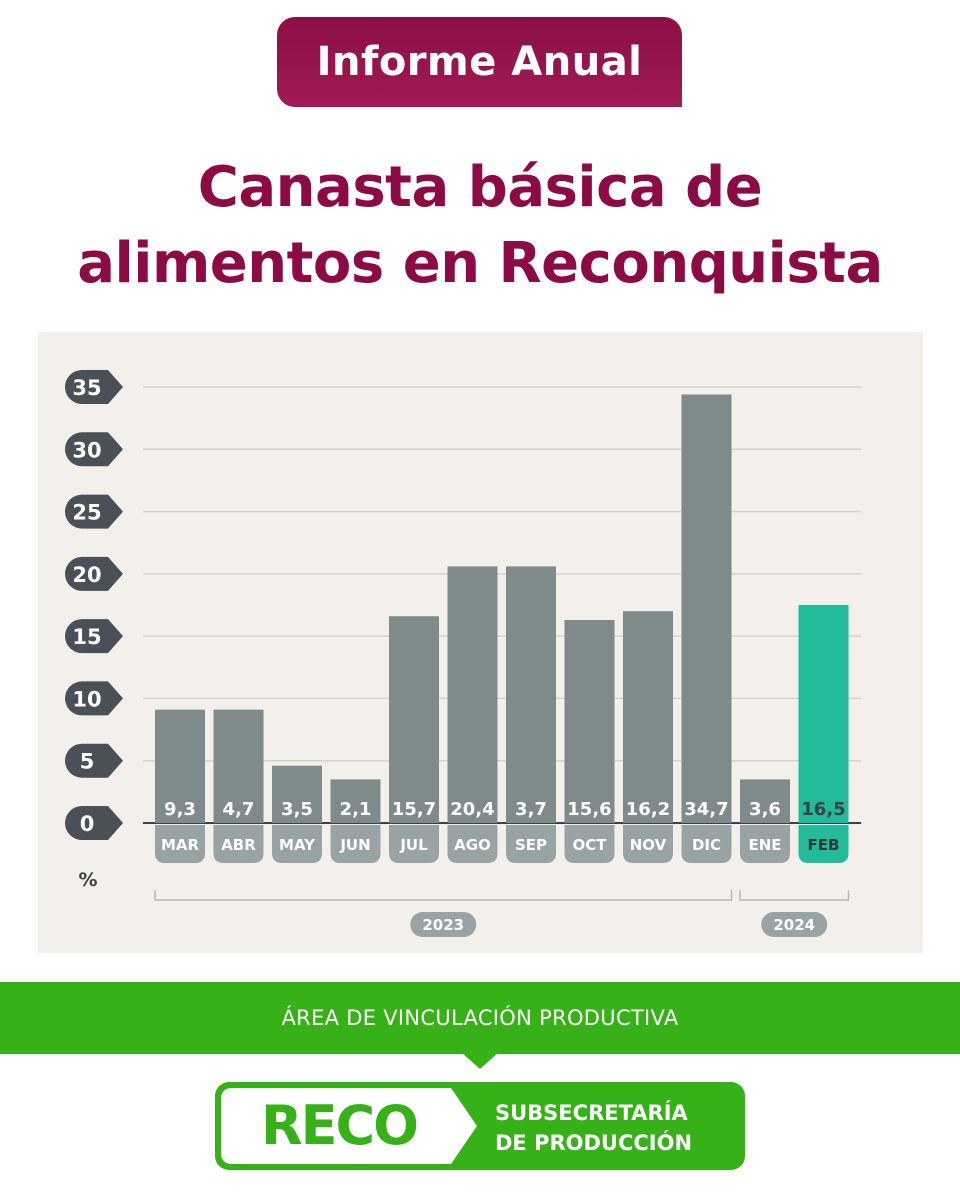  Describe the element at coordinates (356, 809) in the screenshot. I see `data-label: 2,1` at that location.